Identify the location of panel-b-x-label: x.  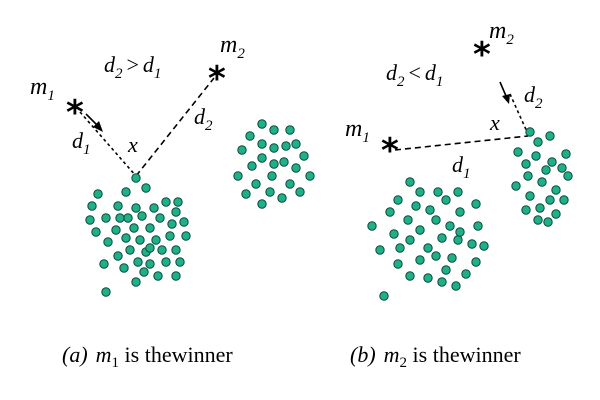
(494, 122).